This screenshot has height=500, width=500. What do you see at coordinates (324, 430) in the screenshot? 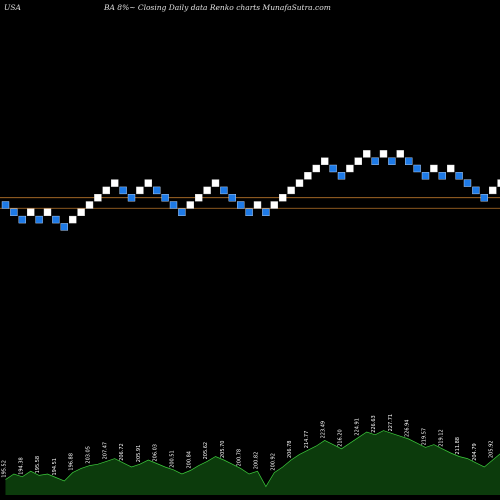
I see `volume-label: 223.49` at bounding box center [324, 430].